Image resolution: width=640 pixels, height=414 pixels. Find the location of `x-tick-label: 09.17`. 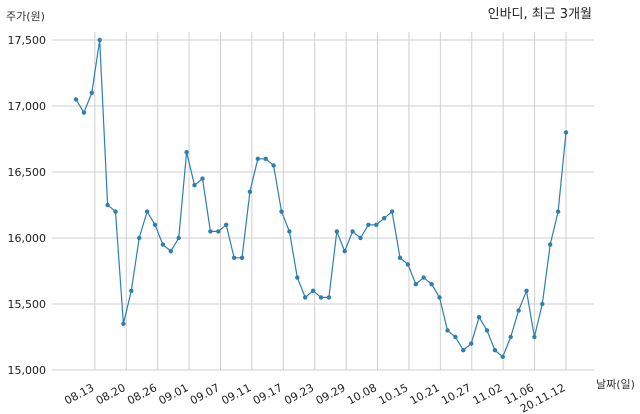

x-tick-label: 09.17 is located at coordinates (268, 394).